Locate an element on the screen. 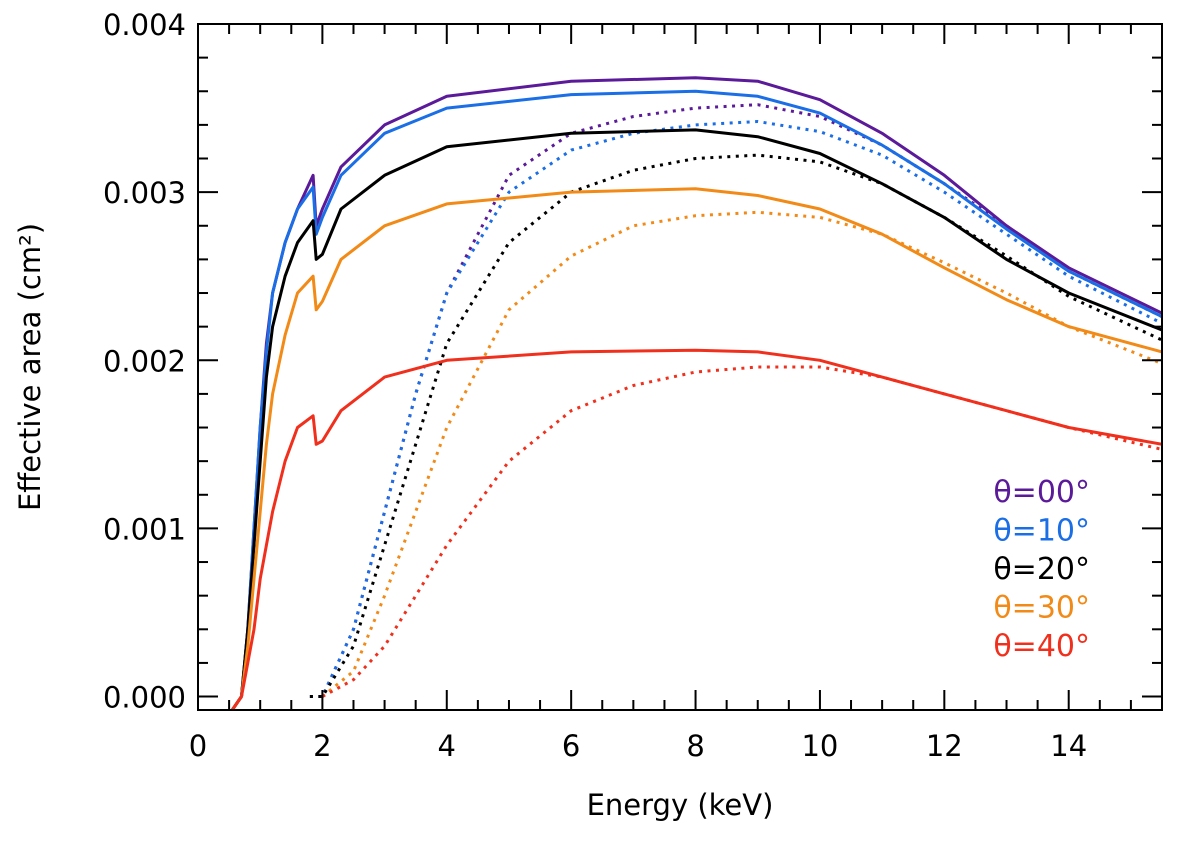 The width and height of the screenshot is (1195, 848). x-tick-label: 4 is located at coordinates (447, 746).